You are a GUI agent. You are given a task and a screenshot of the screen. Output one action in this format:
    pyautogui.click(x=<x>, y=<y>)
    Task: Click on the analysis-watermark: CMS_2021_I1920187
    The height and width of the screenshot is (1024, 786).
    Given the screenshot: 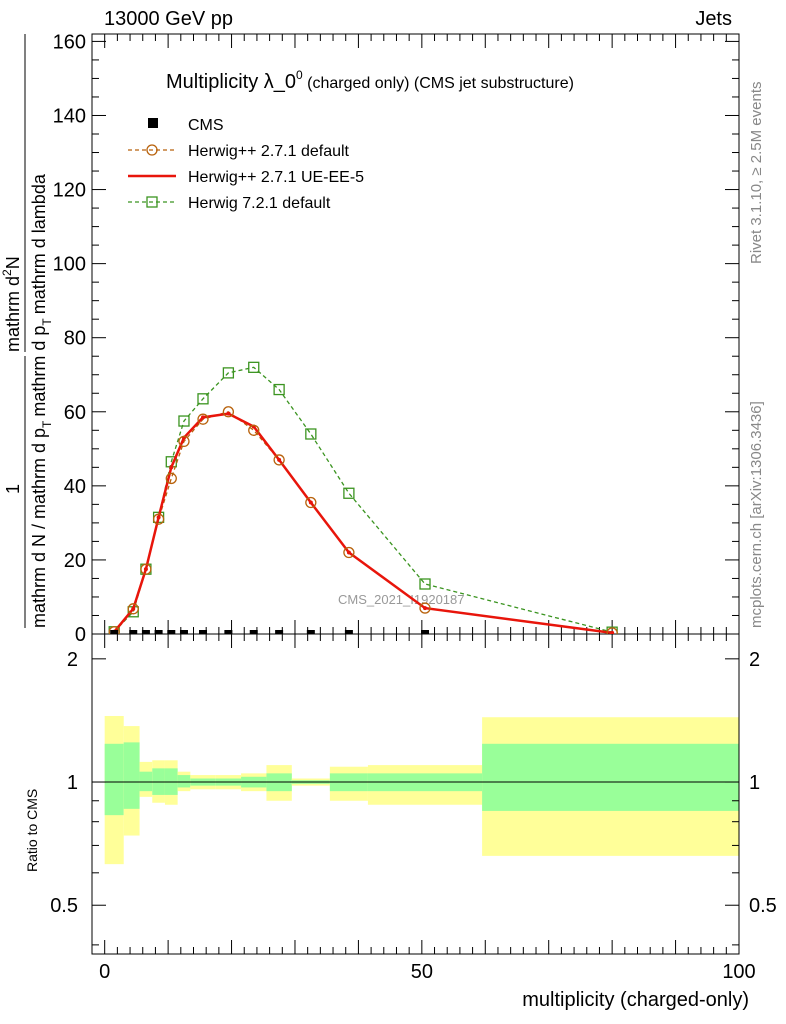 What is the action you would take?
    pyautogui.click(x=401, y=599)
    